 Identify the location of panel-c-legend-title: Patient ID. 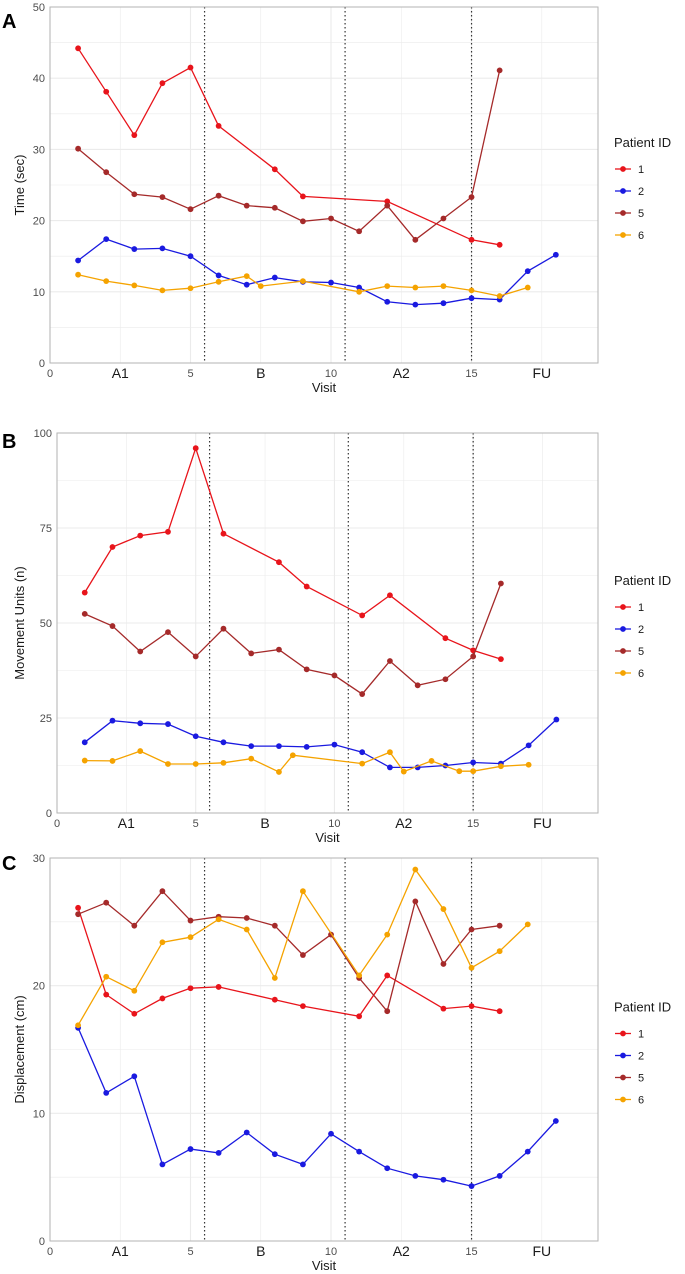
(642, 1007).